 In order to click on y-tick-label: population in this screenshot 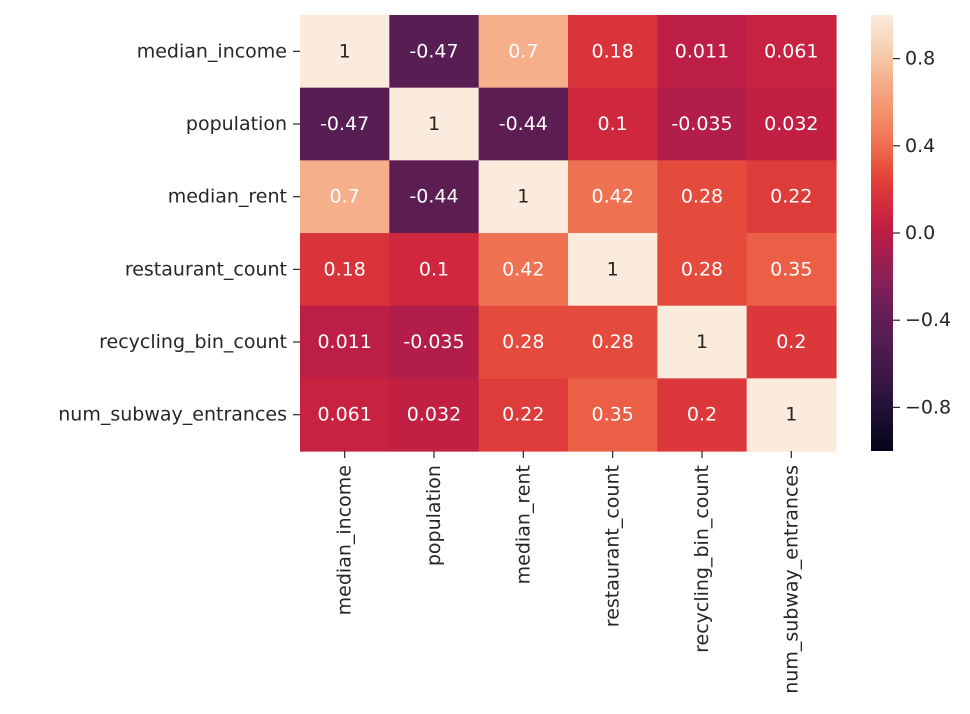, I will do `click(236, 124)`.